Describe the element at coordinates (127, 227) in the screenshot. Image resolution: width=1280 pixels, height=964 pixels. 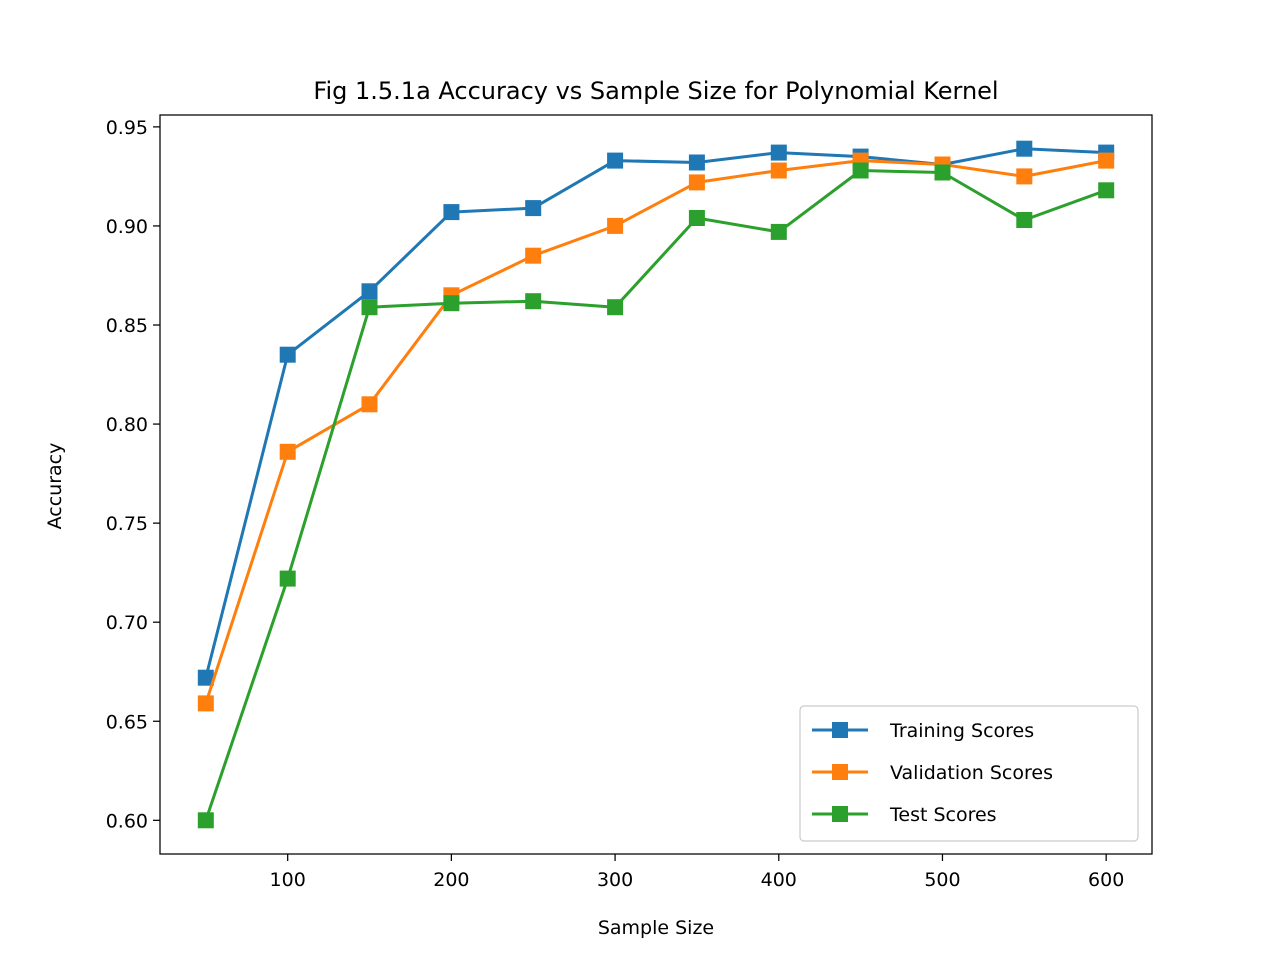
I see `y-tick-label: 0.90` at that location.